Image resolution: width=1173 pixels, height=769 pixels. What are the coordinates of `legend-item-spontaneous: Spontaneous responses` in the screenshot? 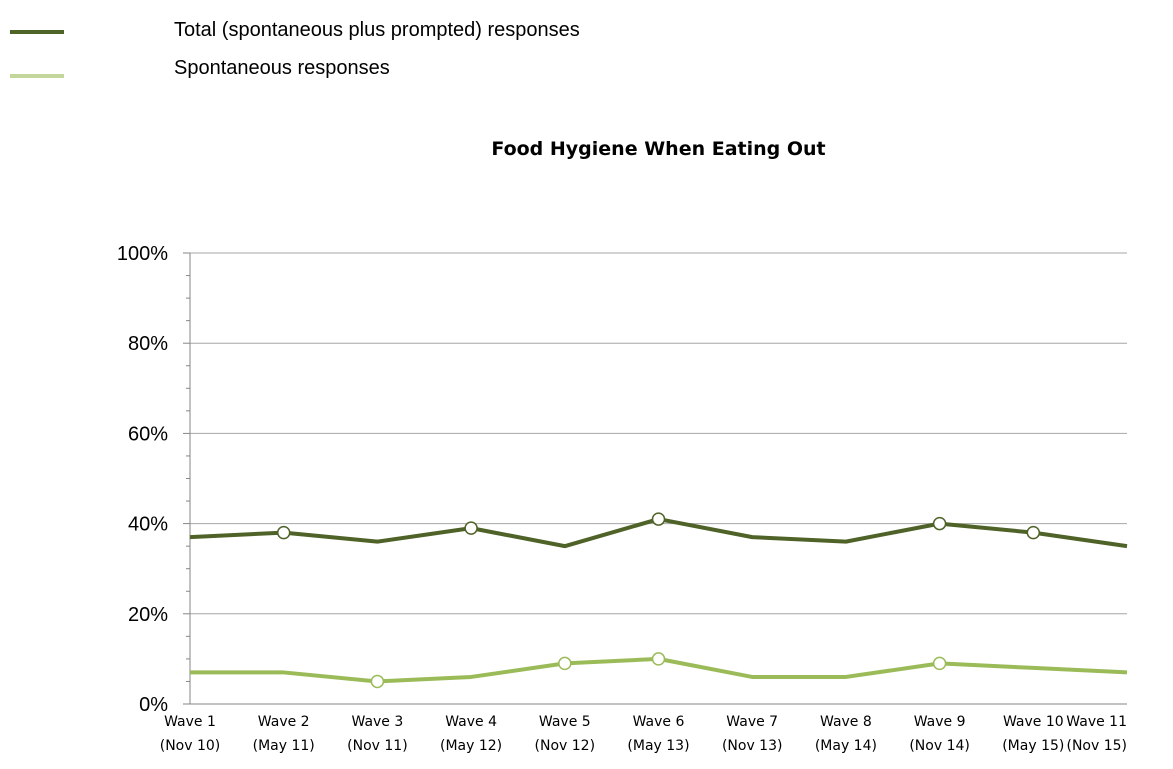 It's located at (400, 71).